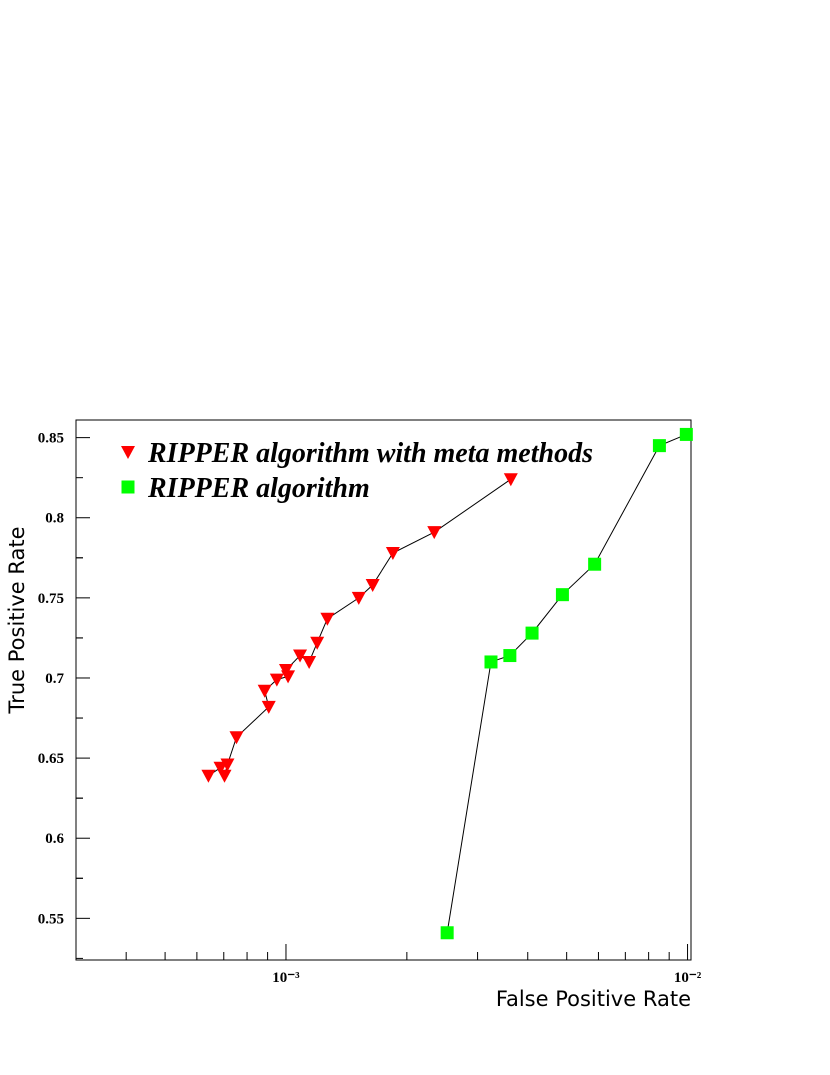  I want to click on y-tick-label: 0.65, so click(51, 759).